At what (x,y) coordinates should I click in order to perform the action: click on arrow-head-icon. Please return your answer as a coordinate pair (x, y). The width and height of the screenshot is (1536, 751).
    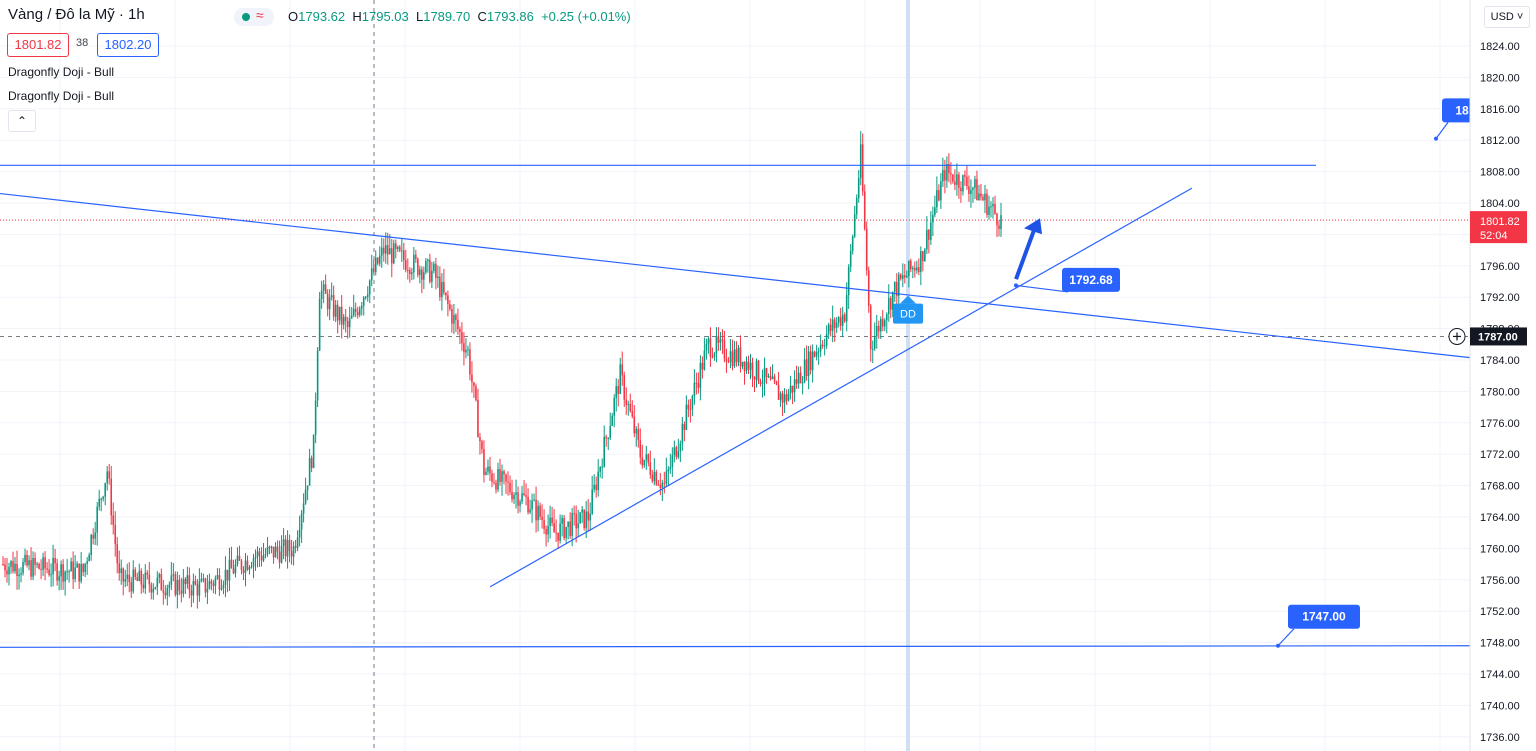
    Looking at the image, I should click on (1033, 226).